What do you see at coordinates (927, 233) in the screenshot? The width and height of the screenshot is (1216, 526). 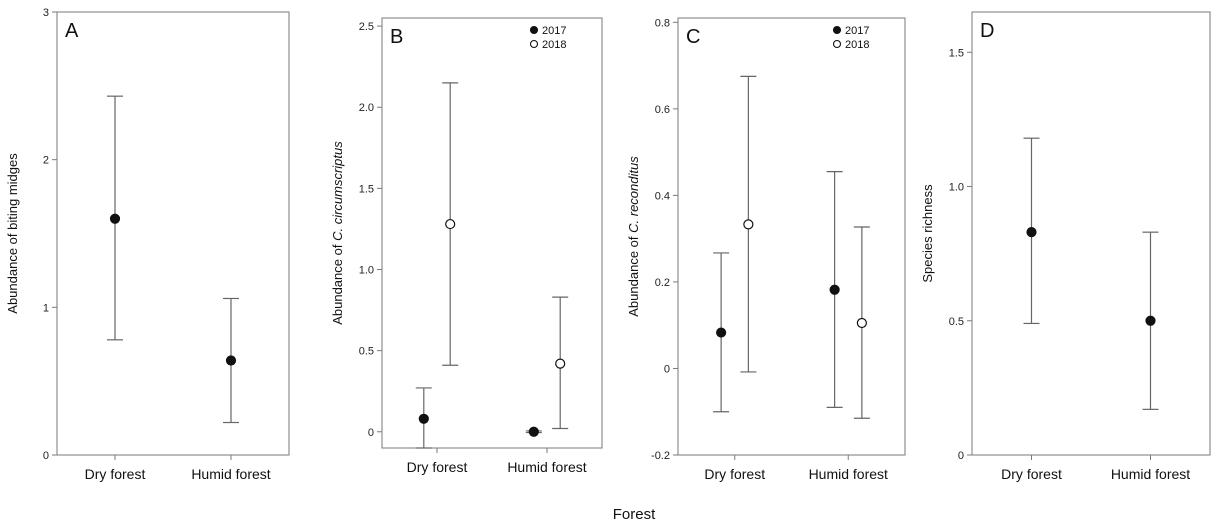 I see `y-axis-title: Species richness` at bounding box center [927, 233].